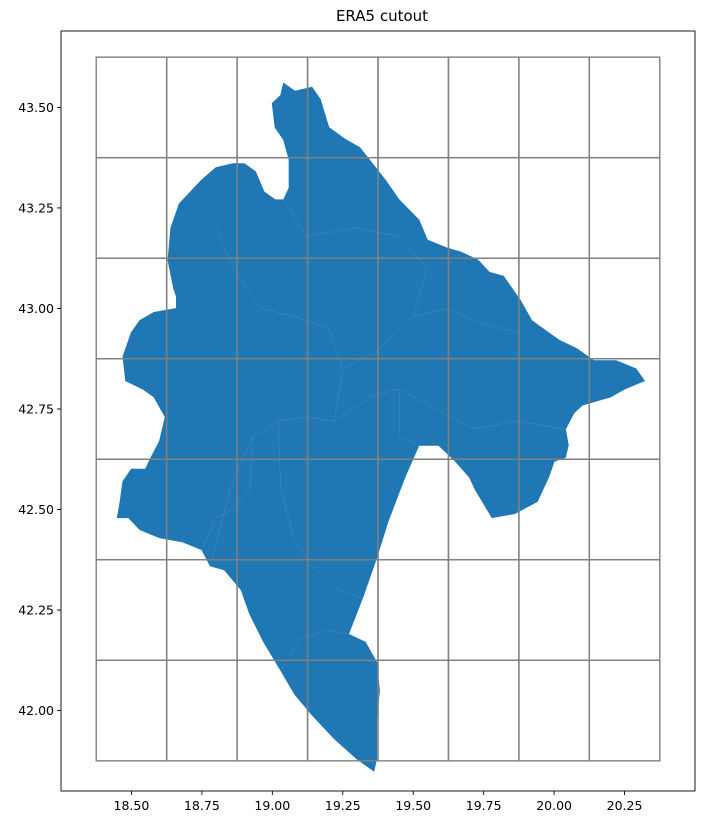 The image size is (705, 834). Describe the element at coordinates (343, 805) in the screenshot. I see `x-tick-label: 19.25` at that location.